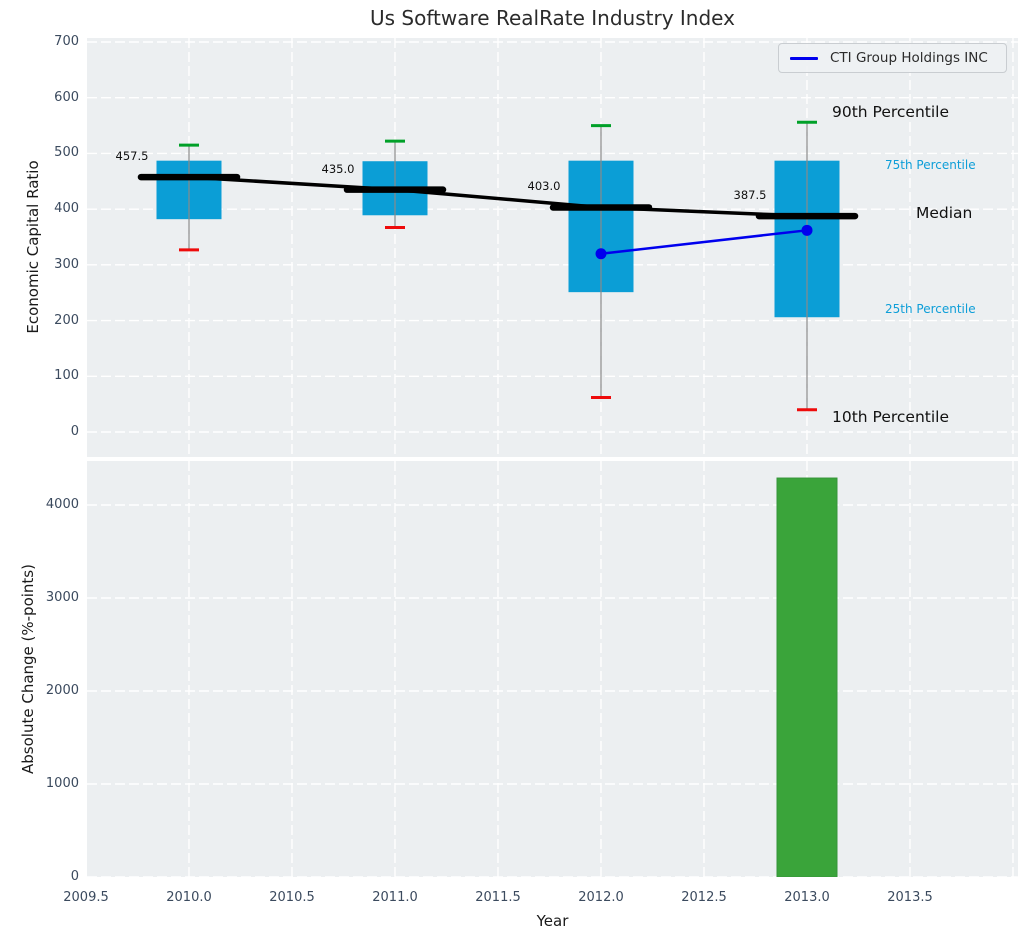 The width and height of the screenshot is (1026, 942). Describe the element at coordinates (944, 213) in the screenshot. I see `annotation-median: Median` at that location.